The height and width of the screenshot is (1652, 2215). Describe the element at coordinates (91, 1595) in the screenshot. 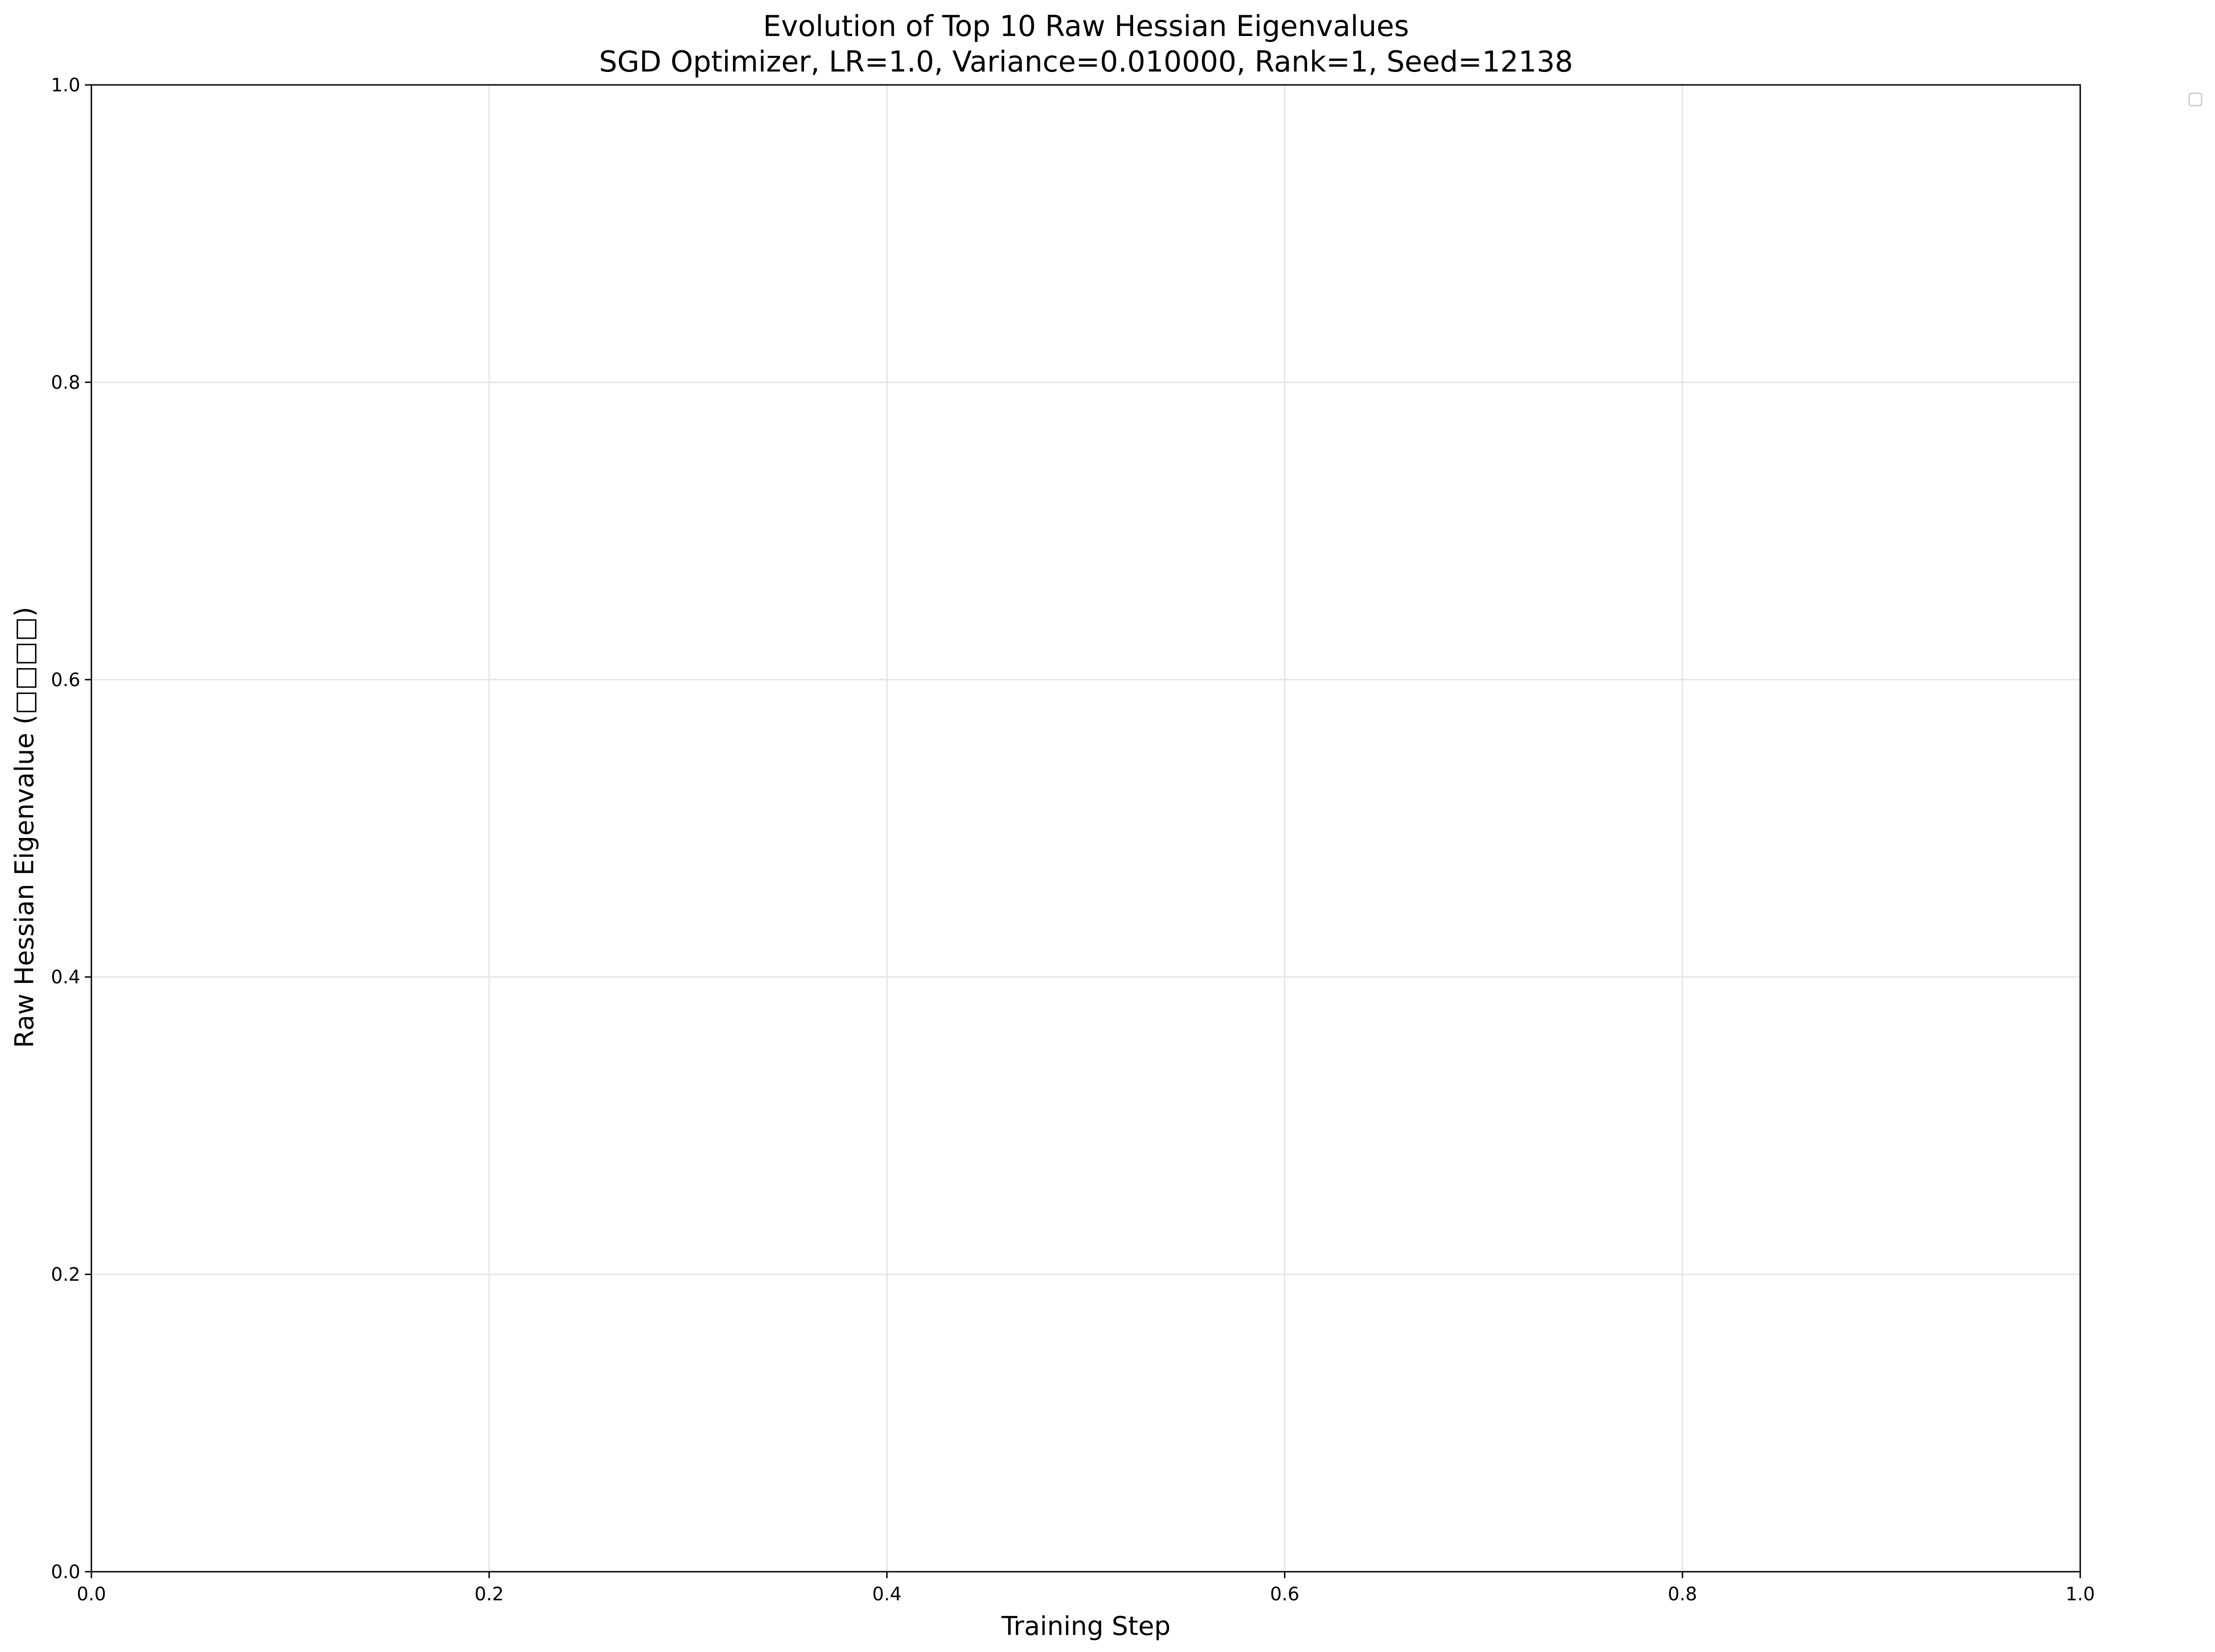

I see `x-tick-label: 0.0` at that location.